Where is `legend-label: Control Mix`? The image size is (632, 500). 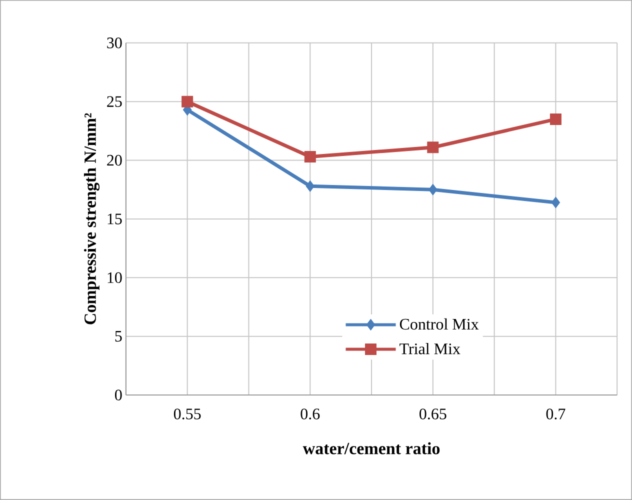 legend-label: Control Mix is located at coordinates (439, 324).